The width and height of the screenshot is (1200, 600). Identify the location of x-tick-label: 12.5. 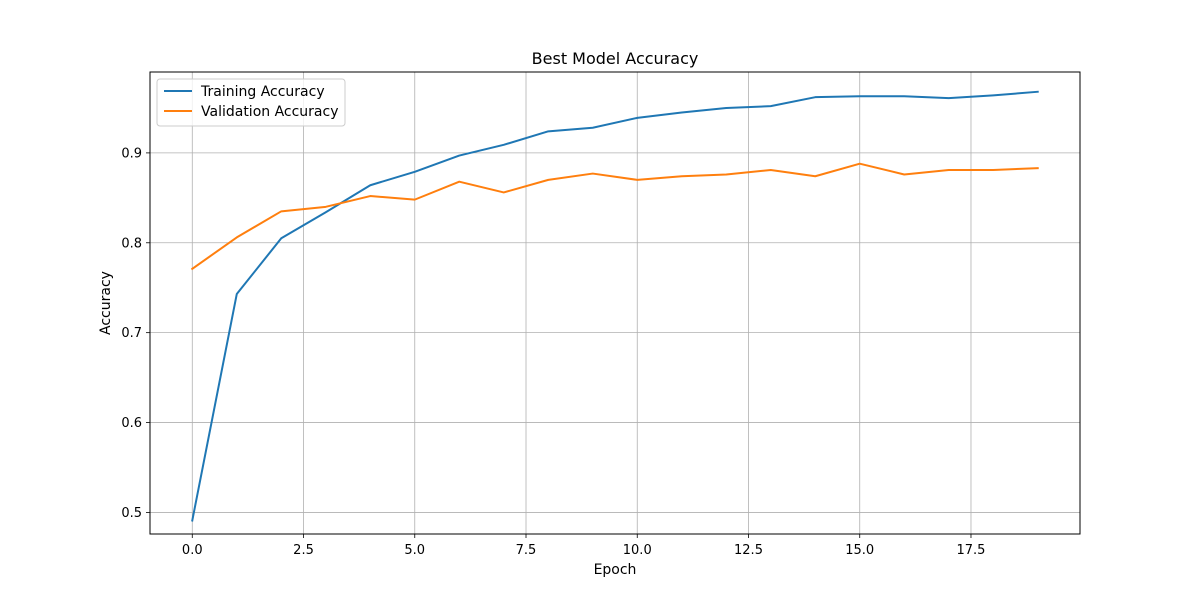
(748, 550).